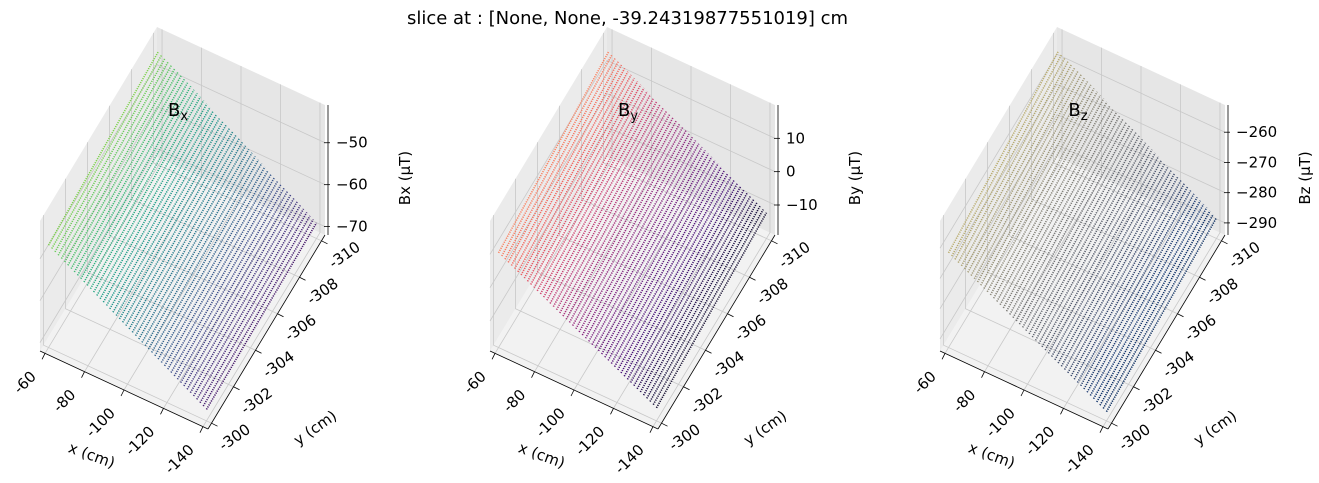  I want to click on y-tick-label: -300, so click(684, 437).